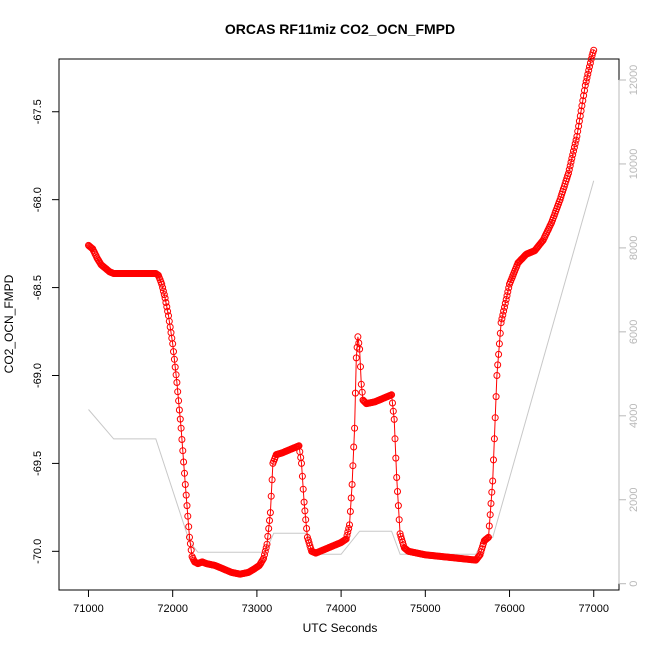 The width and height of the screenshot is (650, 650). I want to click on y-axis: -70.0 -69.5 -69.0 -68.5 -68.0 -67.5, so click(46, 331).